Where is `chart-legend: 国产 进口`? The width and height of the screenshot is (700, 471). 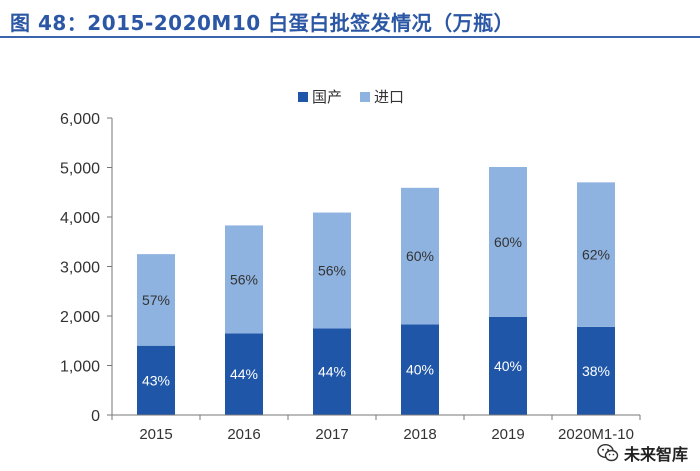
chart-legend: 国产 进口 is located at coordinates (351, 97).